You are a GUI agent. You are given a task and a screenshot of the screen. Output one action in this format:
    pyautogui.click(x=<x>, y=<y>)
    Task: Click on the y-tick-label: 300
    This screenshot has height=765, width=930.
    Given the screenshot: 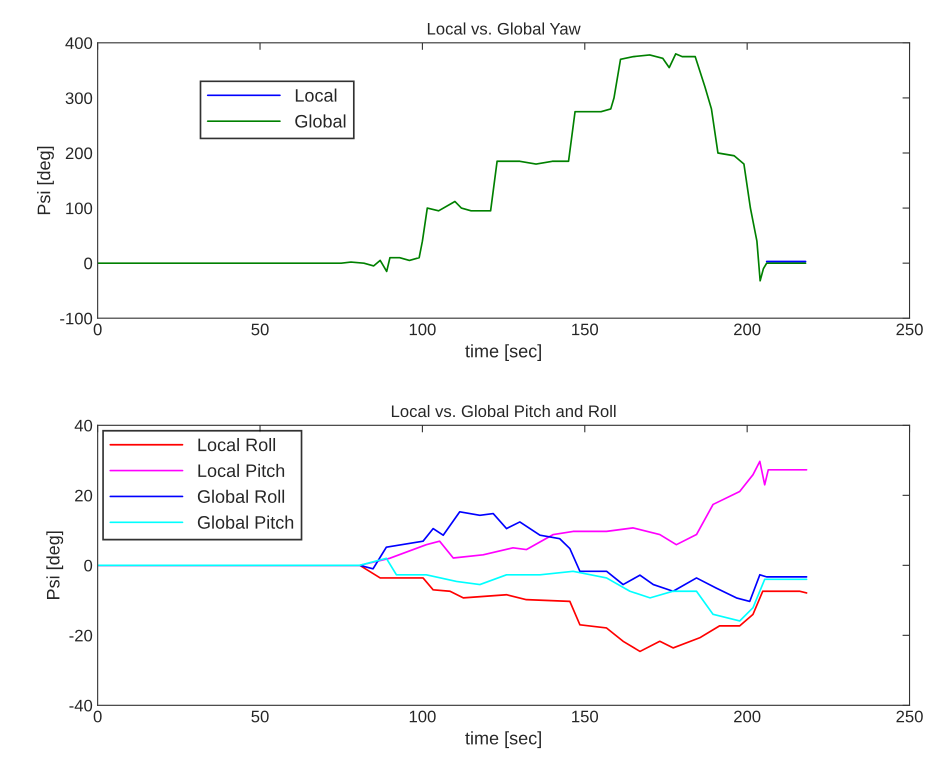 What is the action you would take?
    pyautogui.click(x=79, y=98)
    